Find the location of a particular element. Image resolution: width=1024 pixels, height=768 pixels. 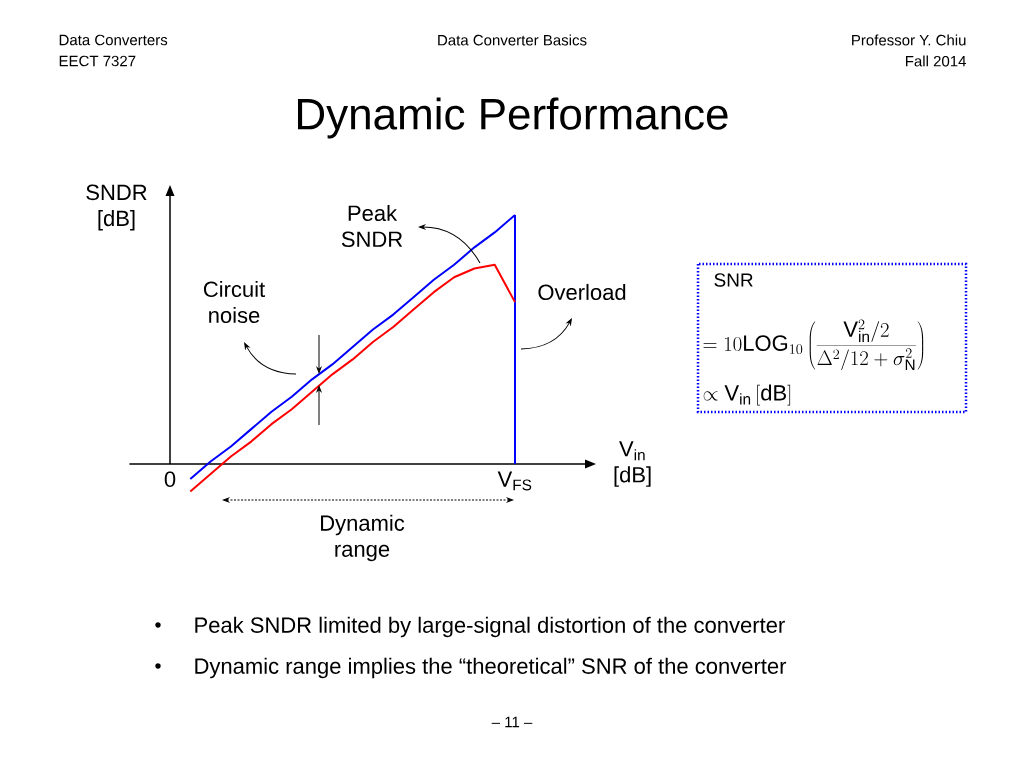

text: SNR is located at coordinates (733, 280).